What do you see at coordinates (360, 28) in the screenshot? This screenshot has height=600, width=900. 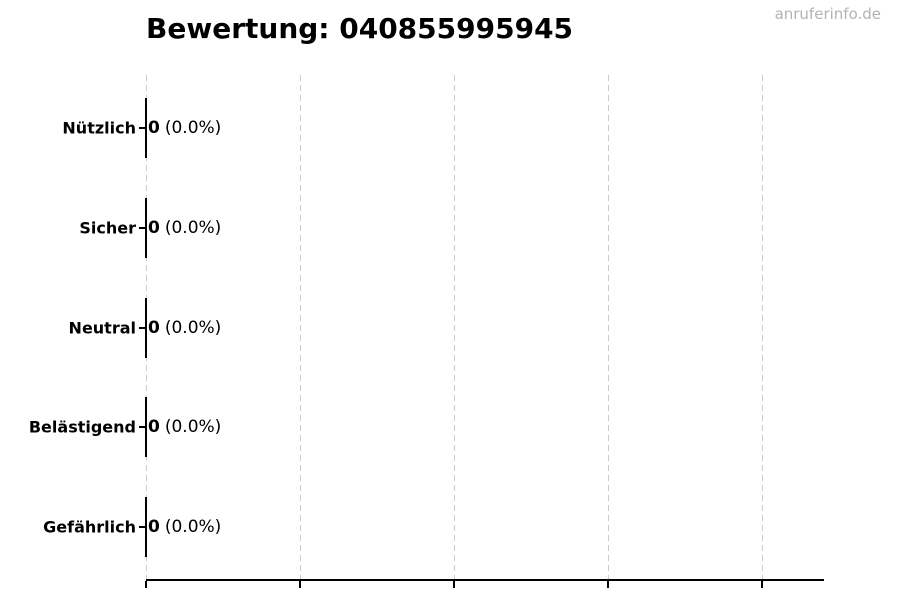 I see `chart-title: Bewertung: 040855995945` at bounding box center [360, 28].